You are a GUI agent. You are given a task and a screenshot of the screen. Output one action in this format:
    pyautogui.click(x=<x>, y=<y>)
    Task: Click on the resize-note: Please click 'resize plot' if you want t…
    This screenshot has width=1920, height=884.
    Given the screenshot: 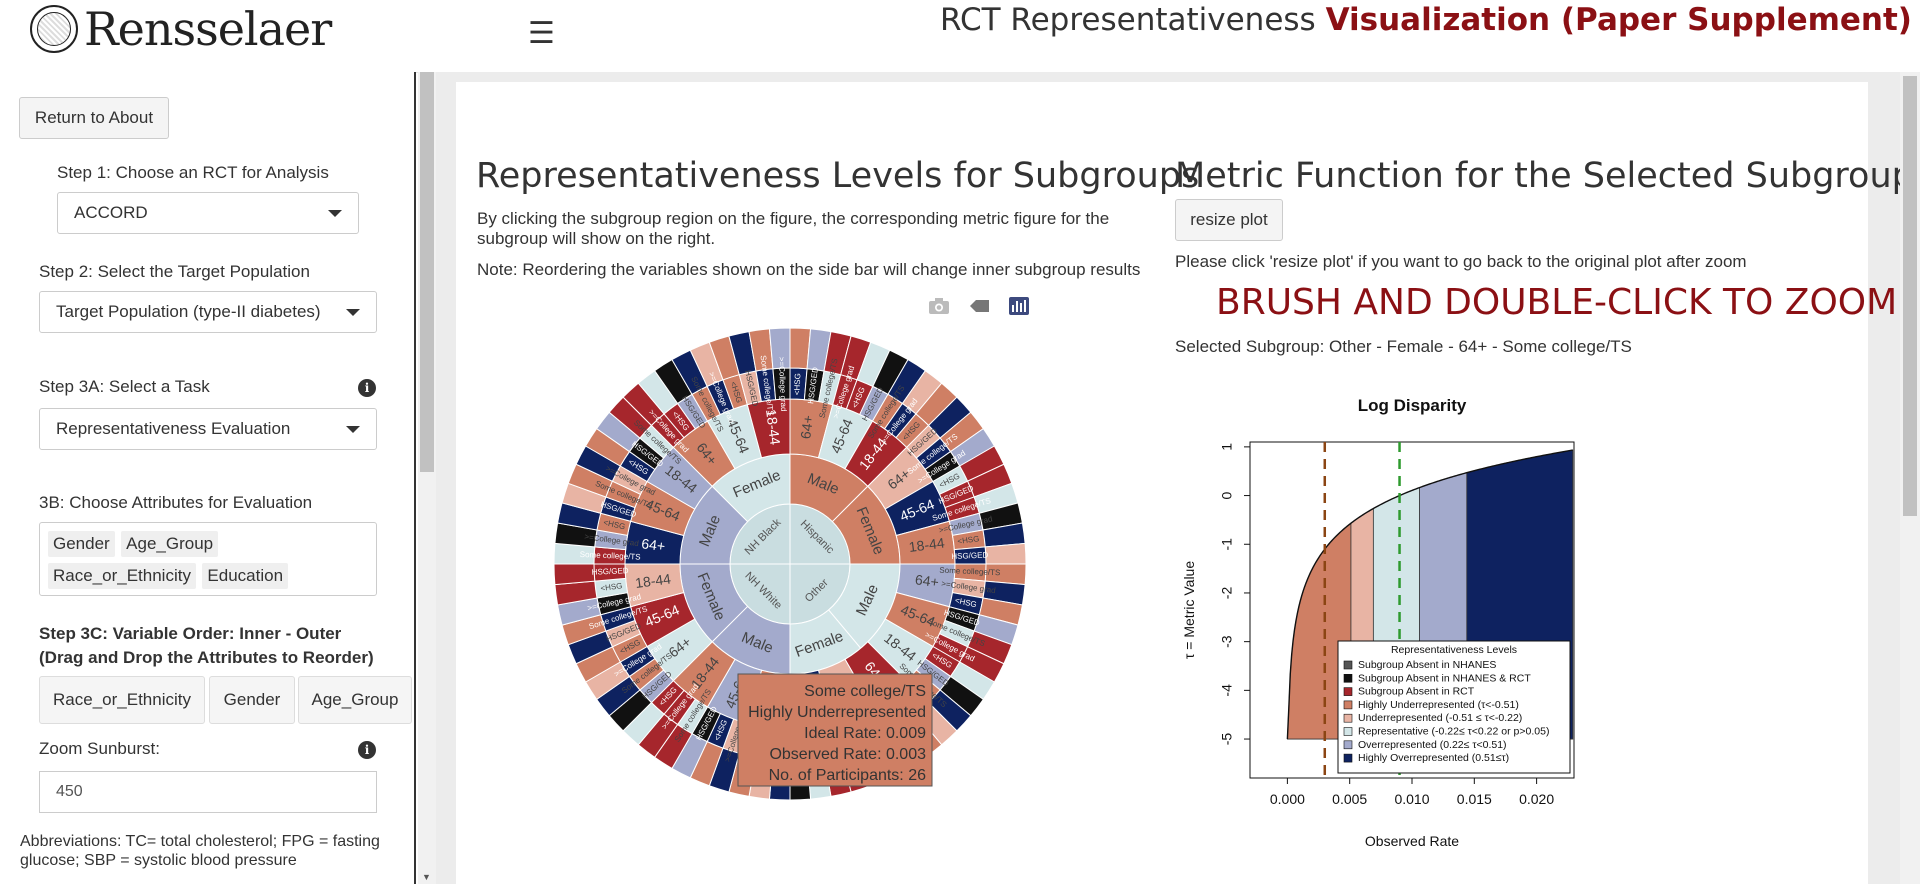 What is the action you would take?
    pyautogui.click(x=1461, y=261)
    